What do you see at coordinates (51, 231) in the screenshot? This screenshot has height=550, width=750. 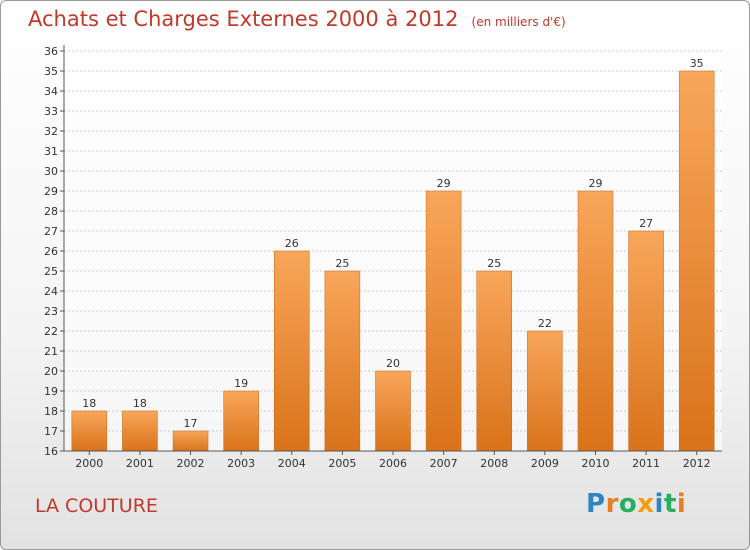 I see `y-tick-label: 27` at bounding box center [51, 231].